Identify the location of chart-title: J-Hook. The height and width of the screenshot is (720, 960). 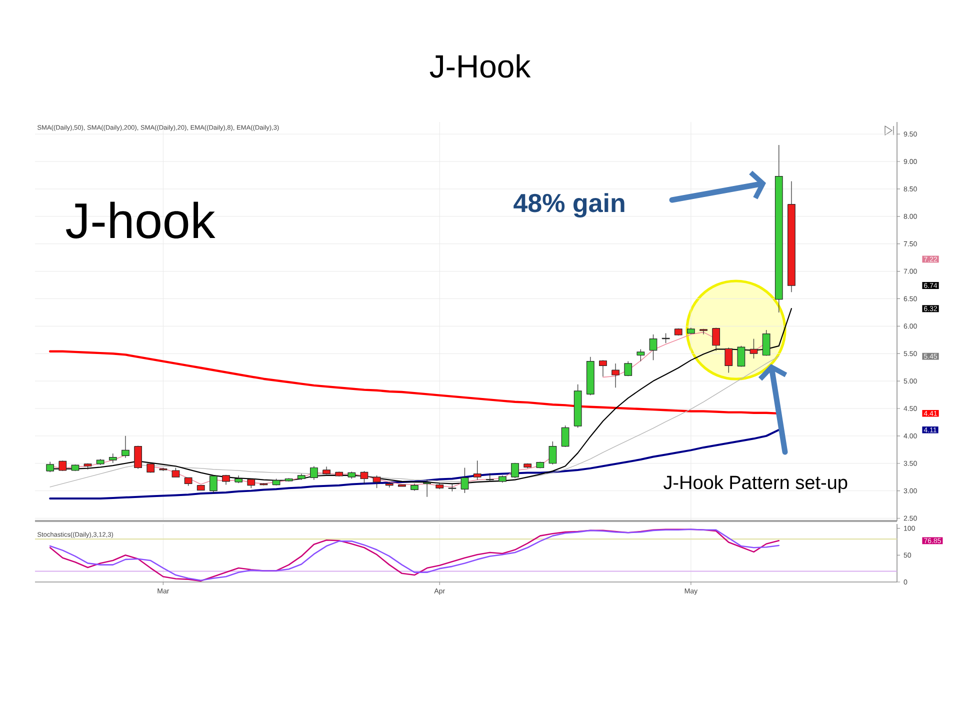
(480, 66).